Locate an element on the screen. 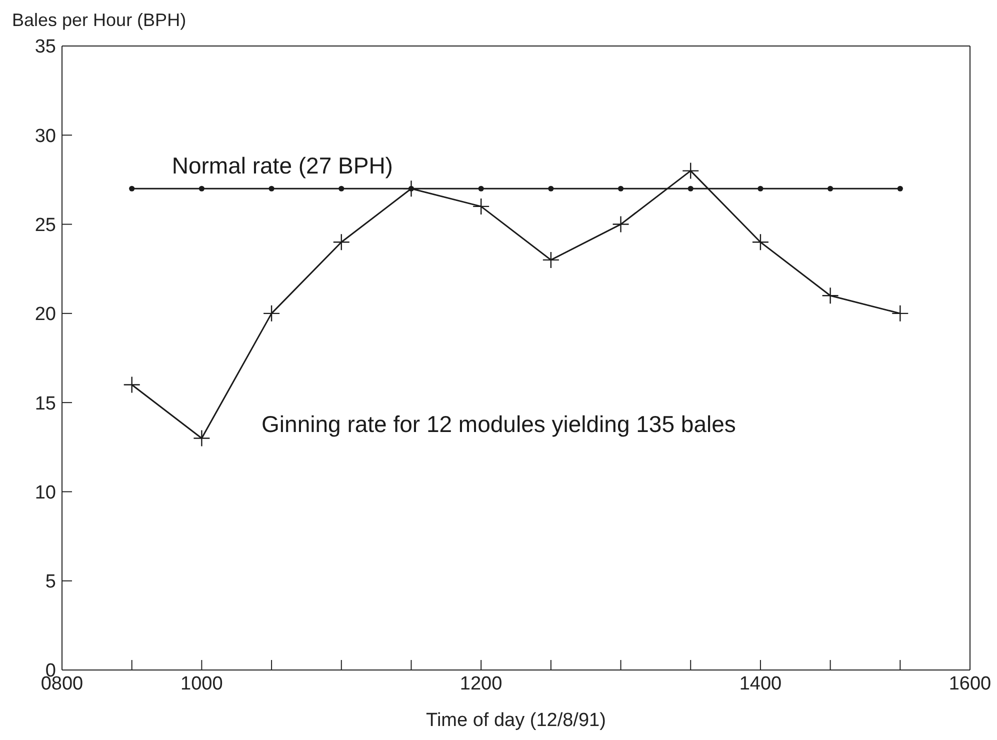  x-tick-label: 1600 is located at coordinates (970, 683).